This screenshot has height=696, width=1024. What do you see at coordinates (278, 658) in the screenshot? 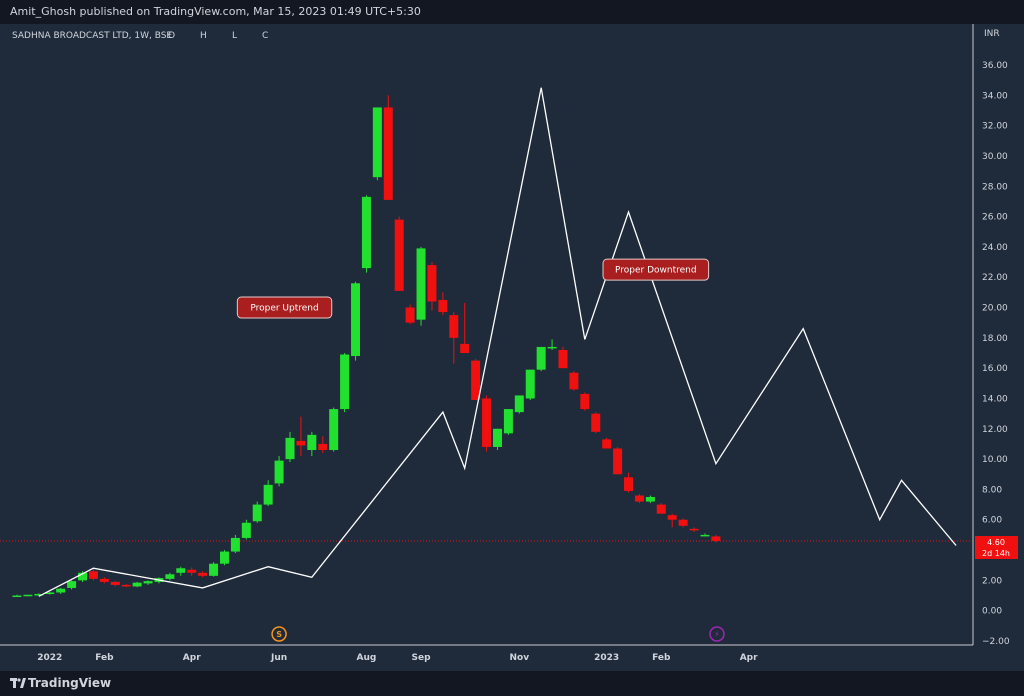
I see `x-tick-label: Jun` at bounding box center [278, 658].